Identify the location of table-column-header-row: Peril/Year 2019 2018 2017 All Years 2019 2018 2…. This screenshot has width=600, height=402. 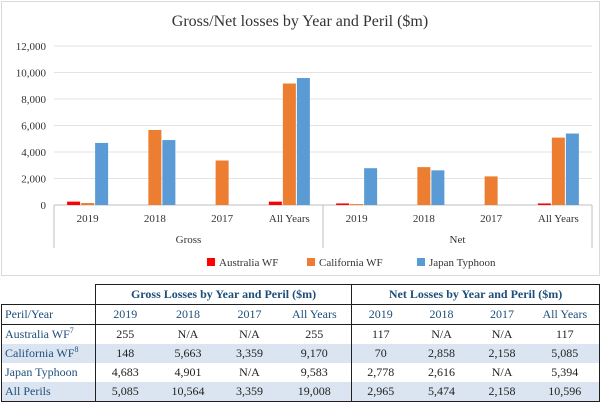
(300, 314).